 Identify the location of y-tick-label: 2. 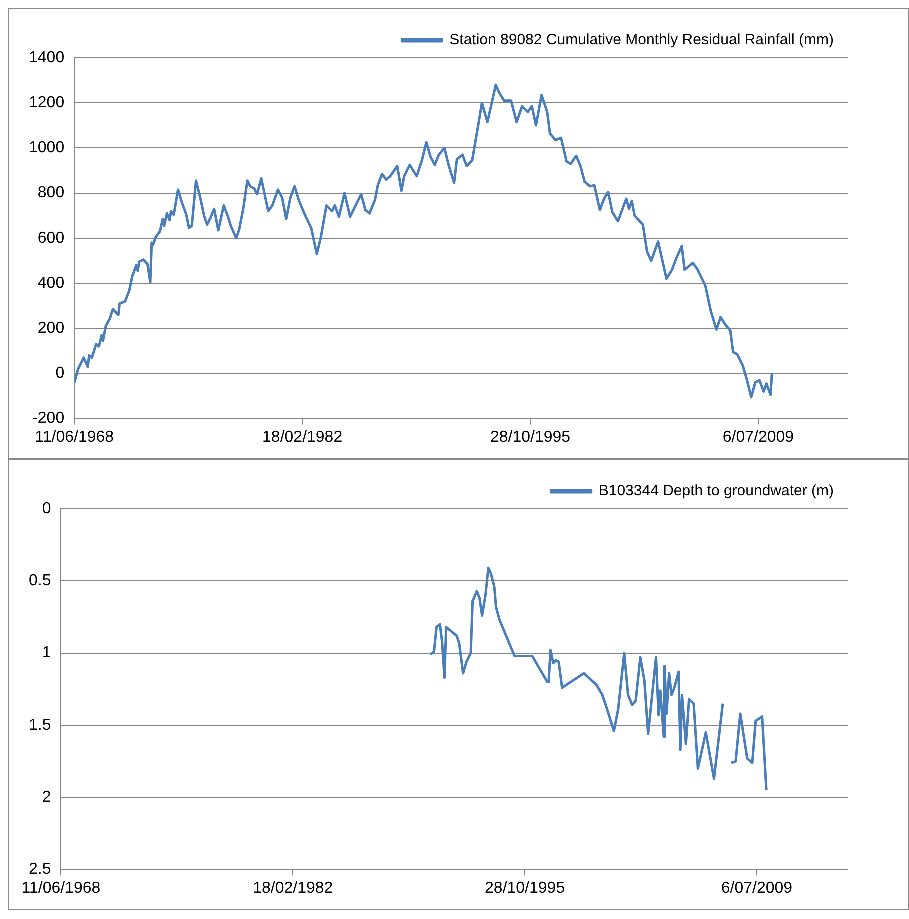
(47, 797).